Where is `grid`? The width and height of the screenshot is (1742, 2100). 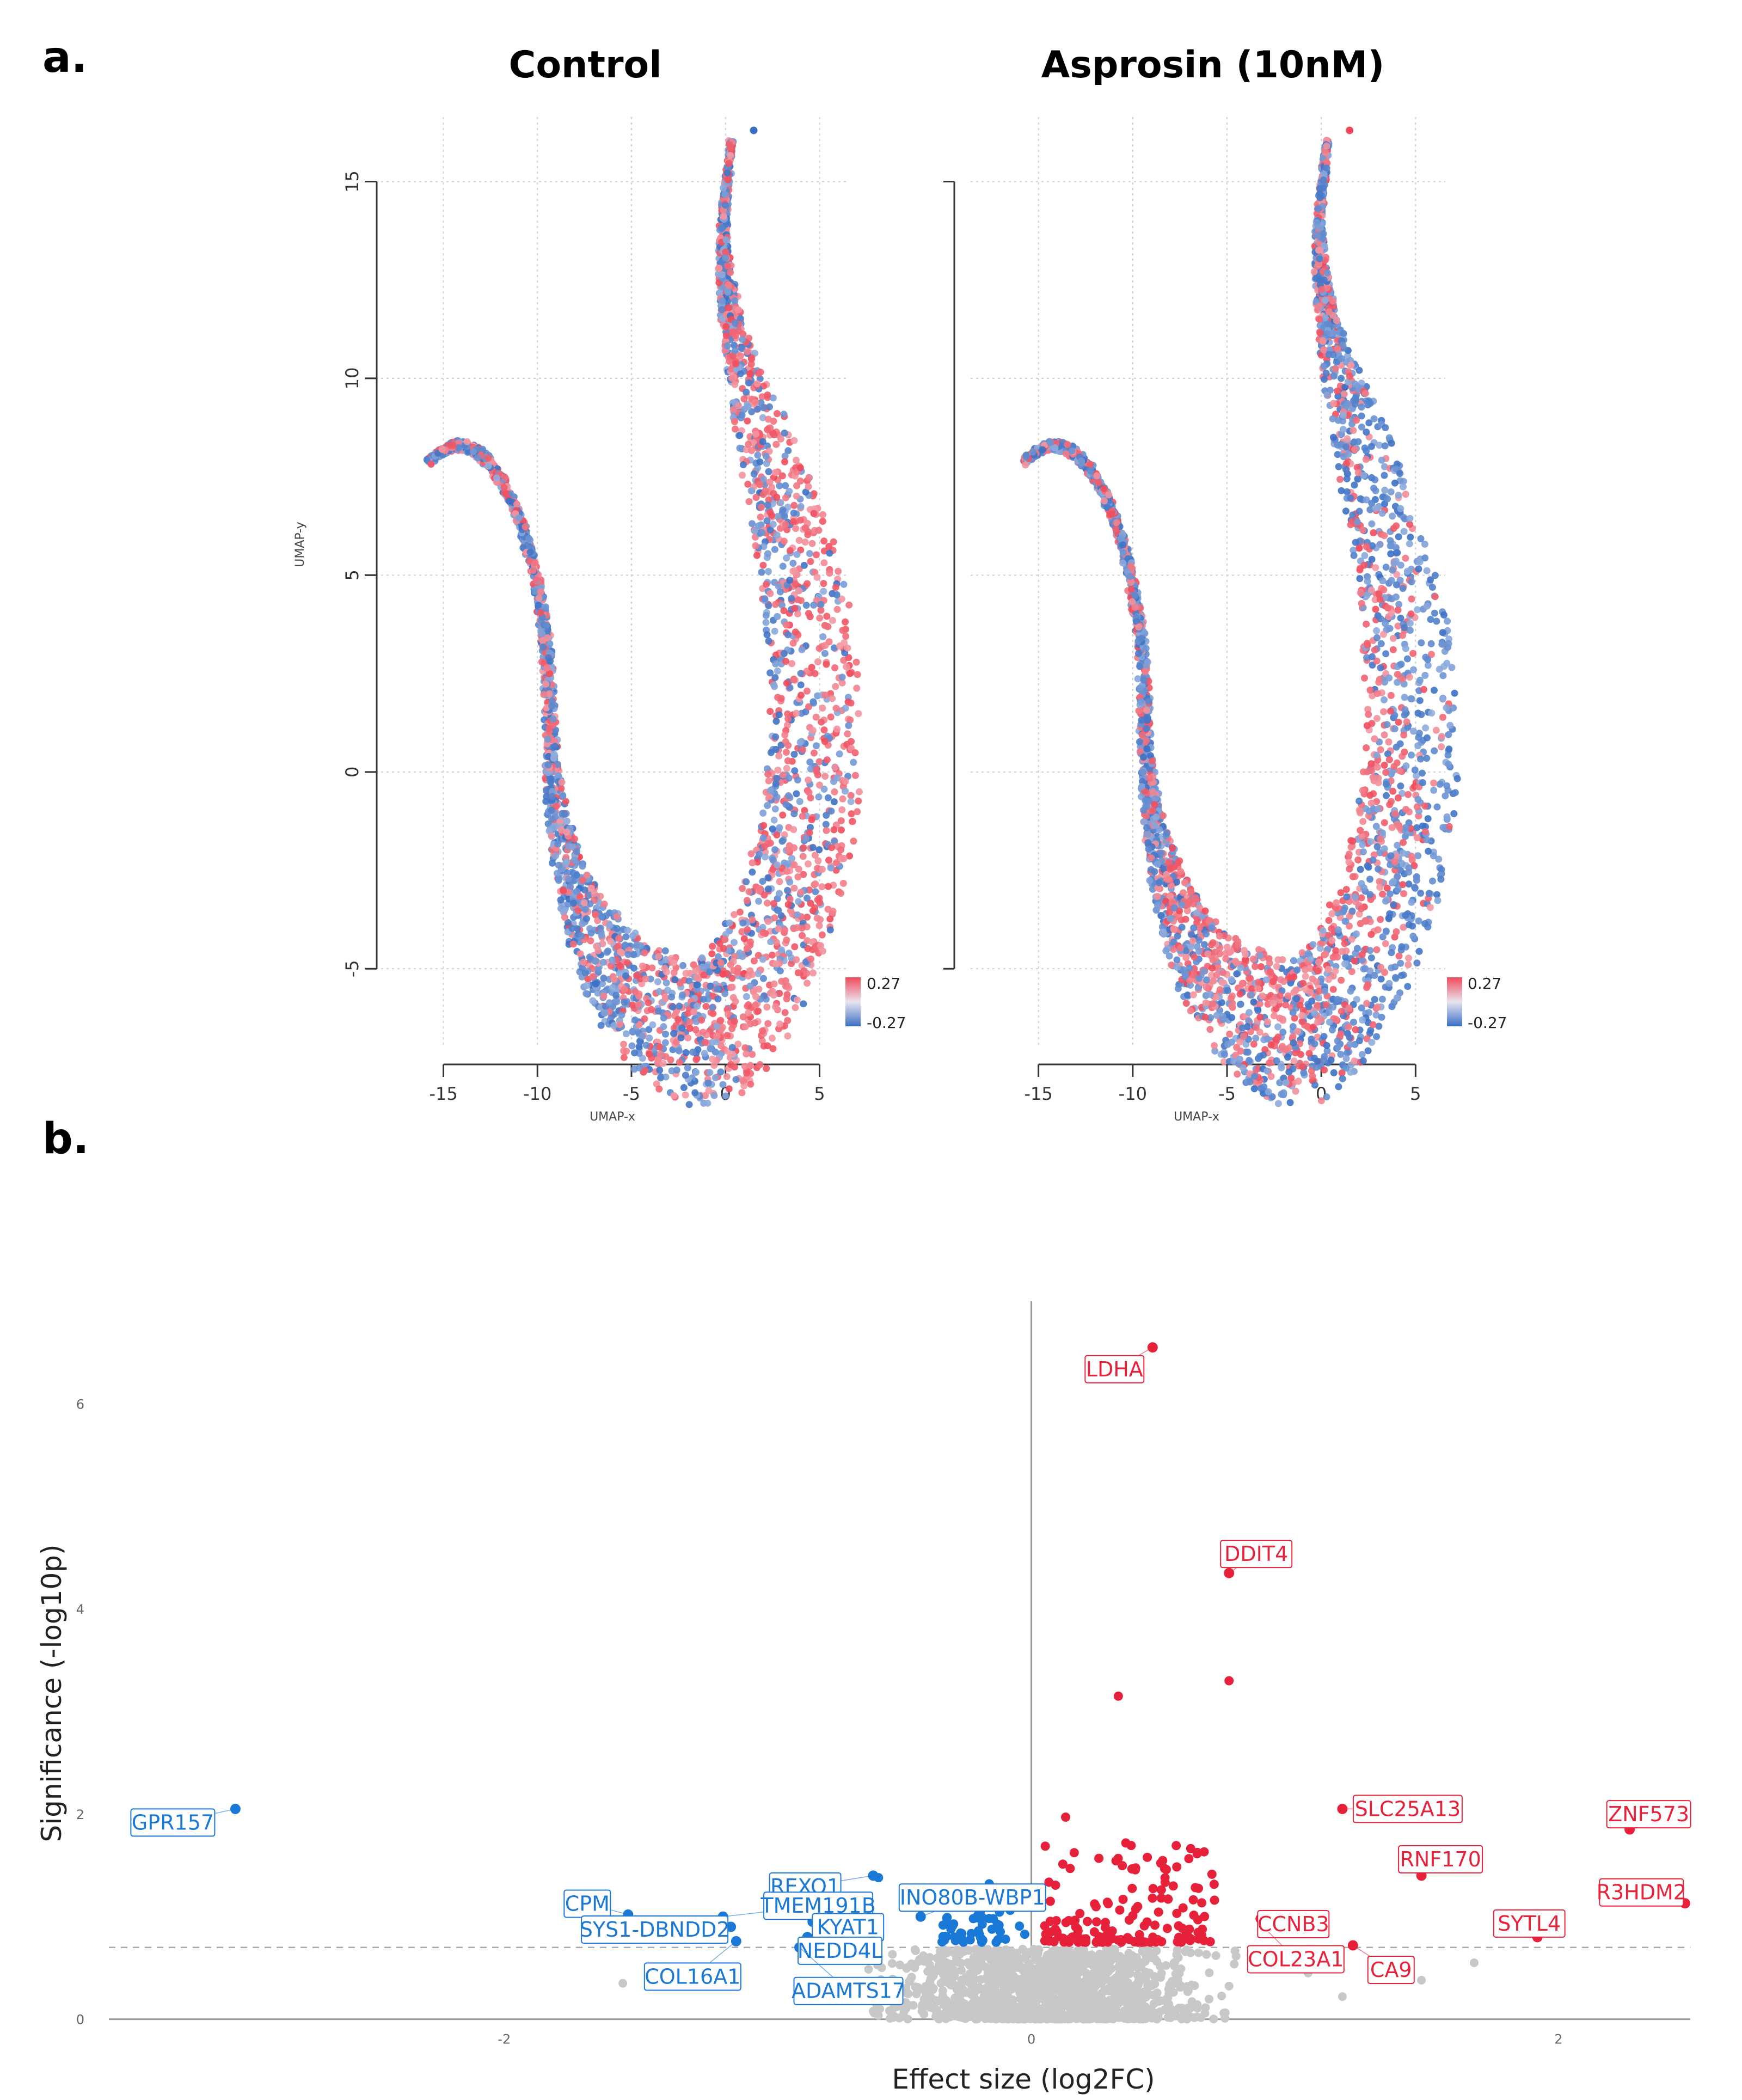 grid is located at coordinates (1208, 581).